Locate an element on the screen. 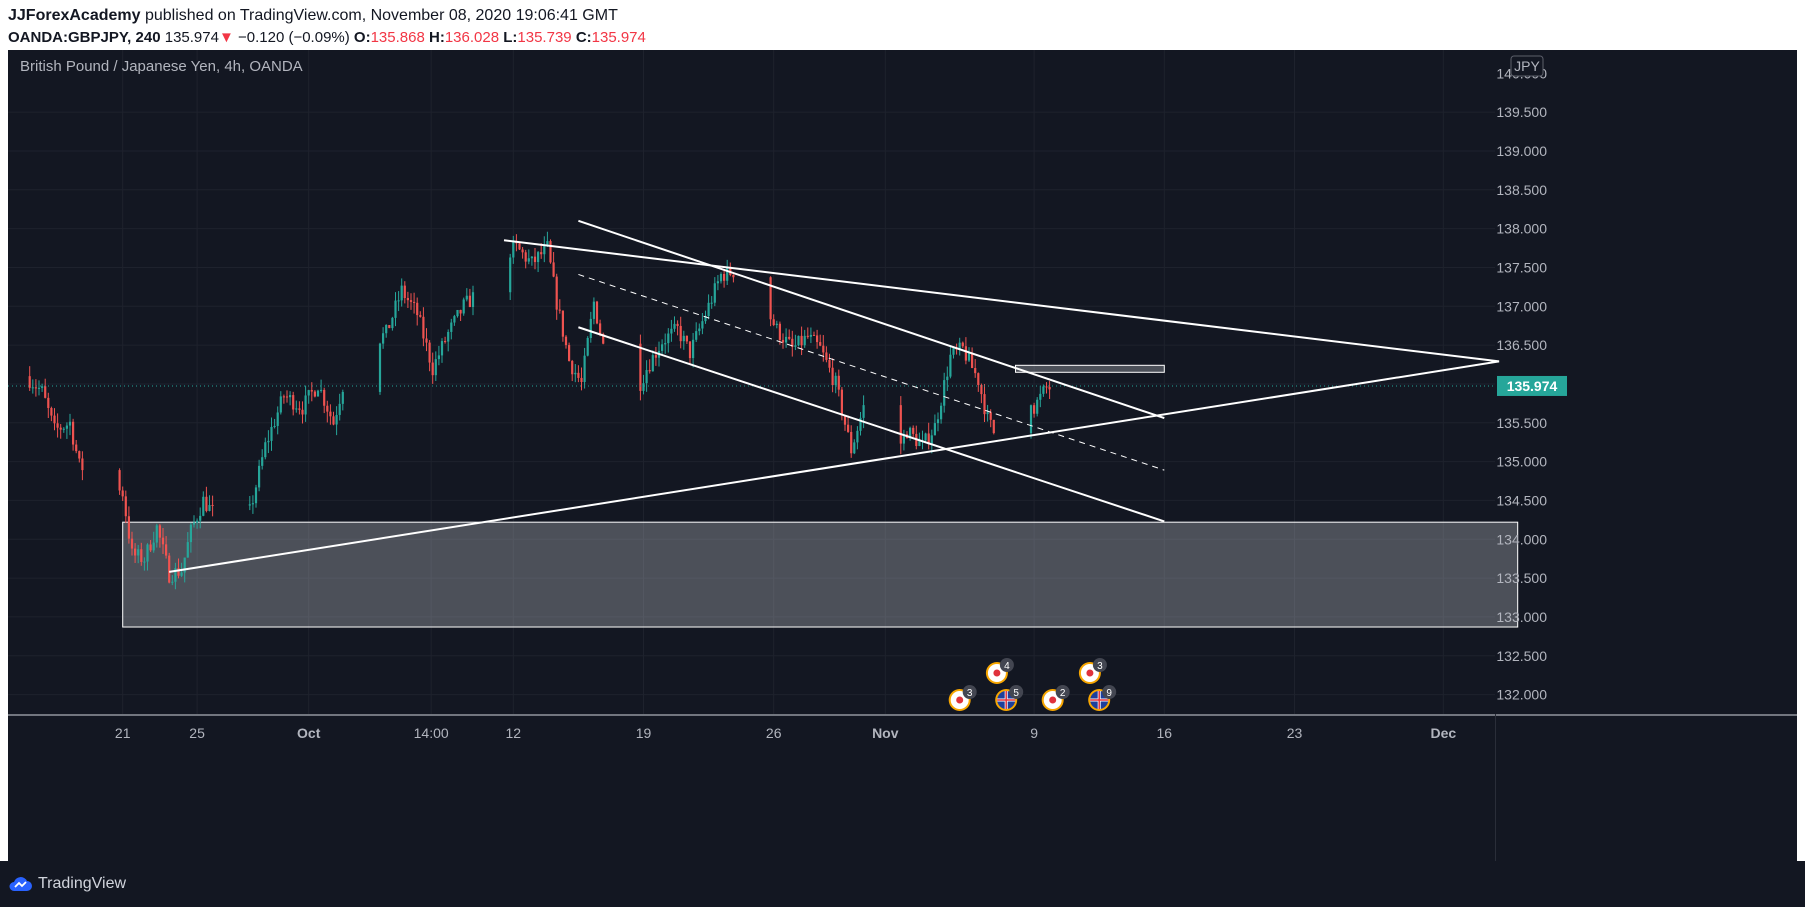 This screenshot has width=1805, height=907. symbol-name: OANDA:GBPJPY, 240 is located at coordinates (84, 37).